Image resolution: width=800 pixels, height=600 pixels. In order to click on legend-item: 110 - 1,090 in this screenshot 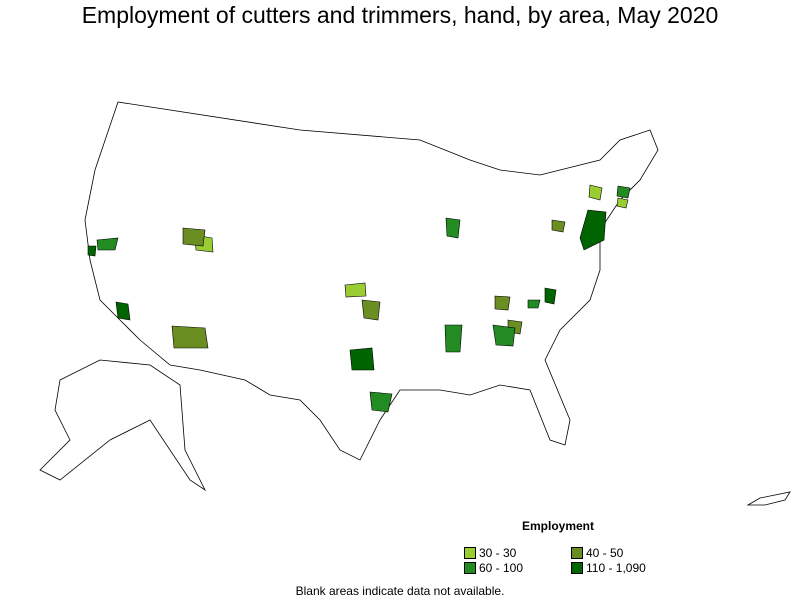, I will do `click(608, 568)`.